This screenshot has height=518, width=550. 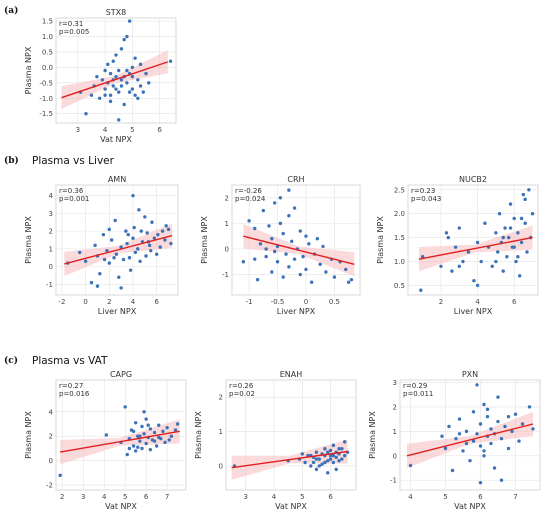 I want to click on chart-capg-x-tick-label: 4, so click(x=104, y=497).